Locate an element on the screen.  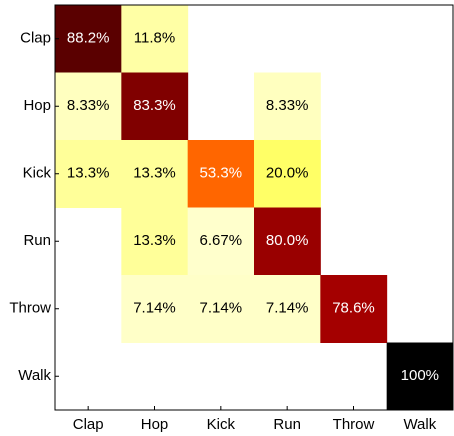
y-tick-label: Clap is located at coordinates (35, 38).